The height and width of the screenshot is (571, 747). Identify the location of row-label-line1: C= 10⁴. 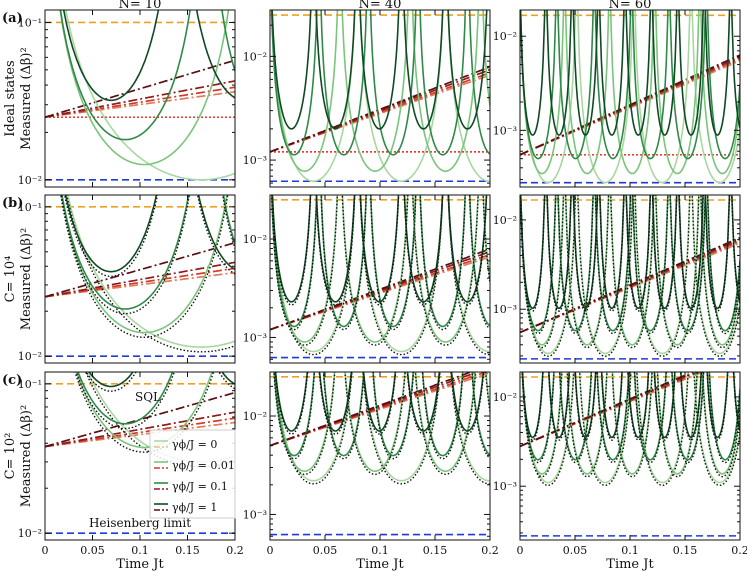
(10, 279).